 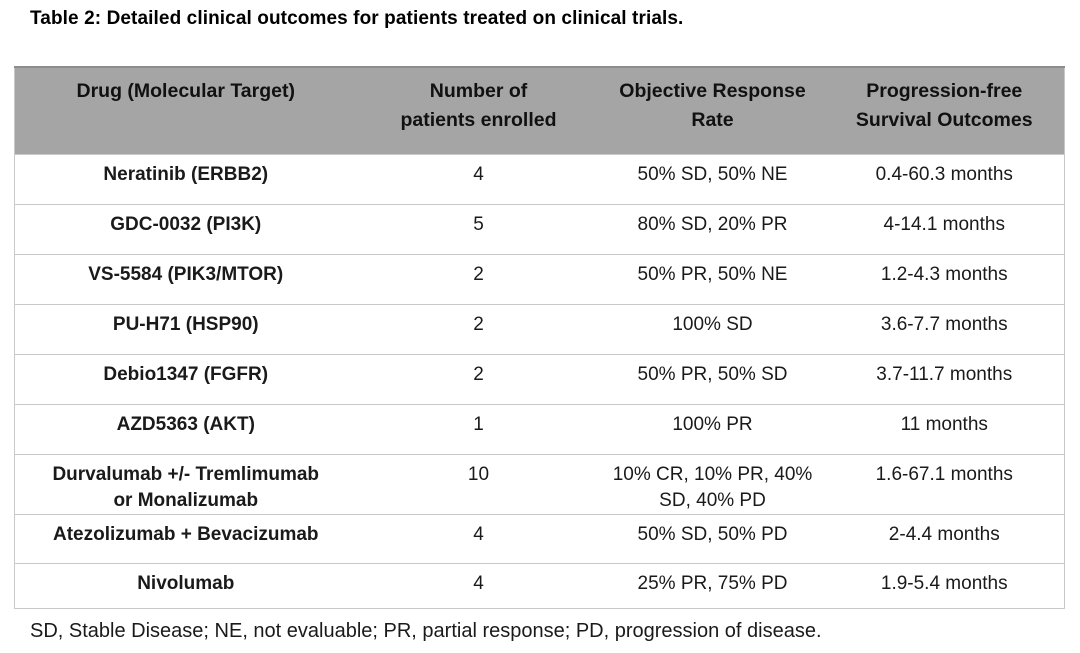 What do you see at coordinates (185, 539) in the screenshot?
I see `drug-cell: Atezolizumab + Bevacizumab` at bounding box center [185, 539].